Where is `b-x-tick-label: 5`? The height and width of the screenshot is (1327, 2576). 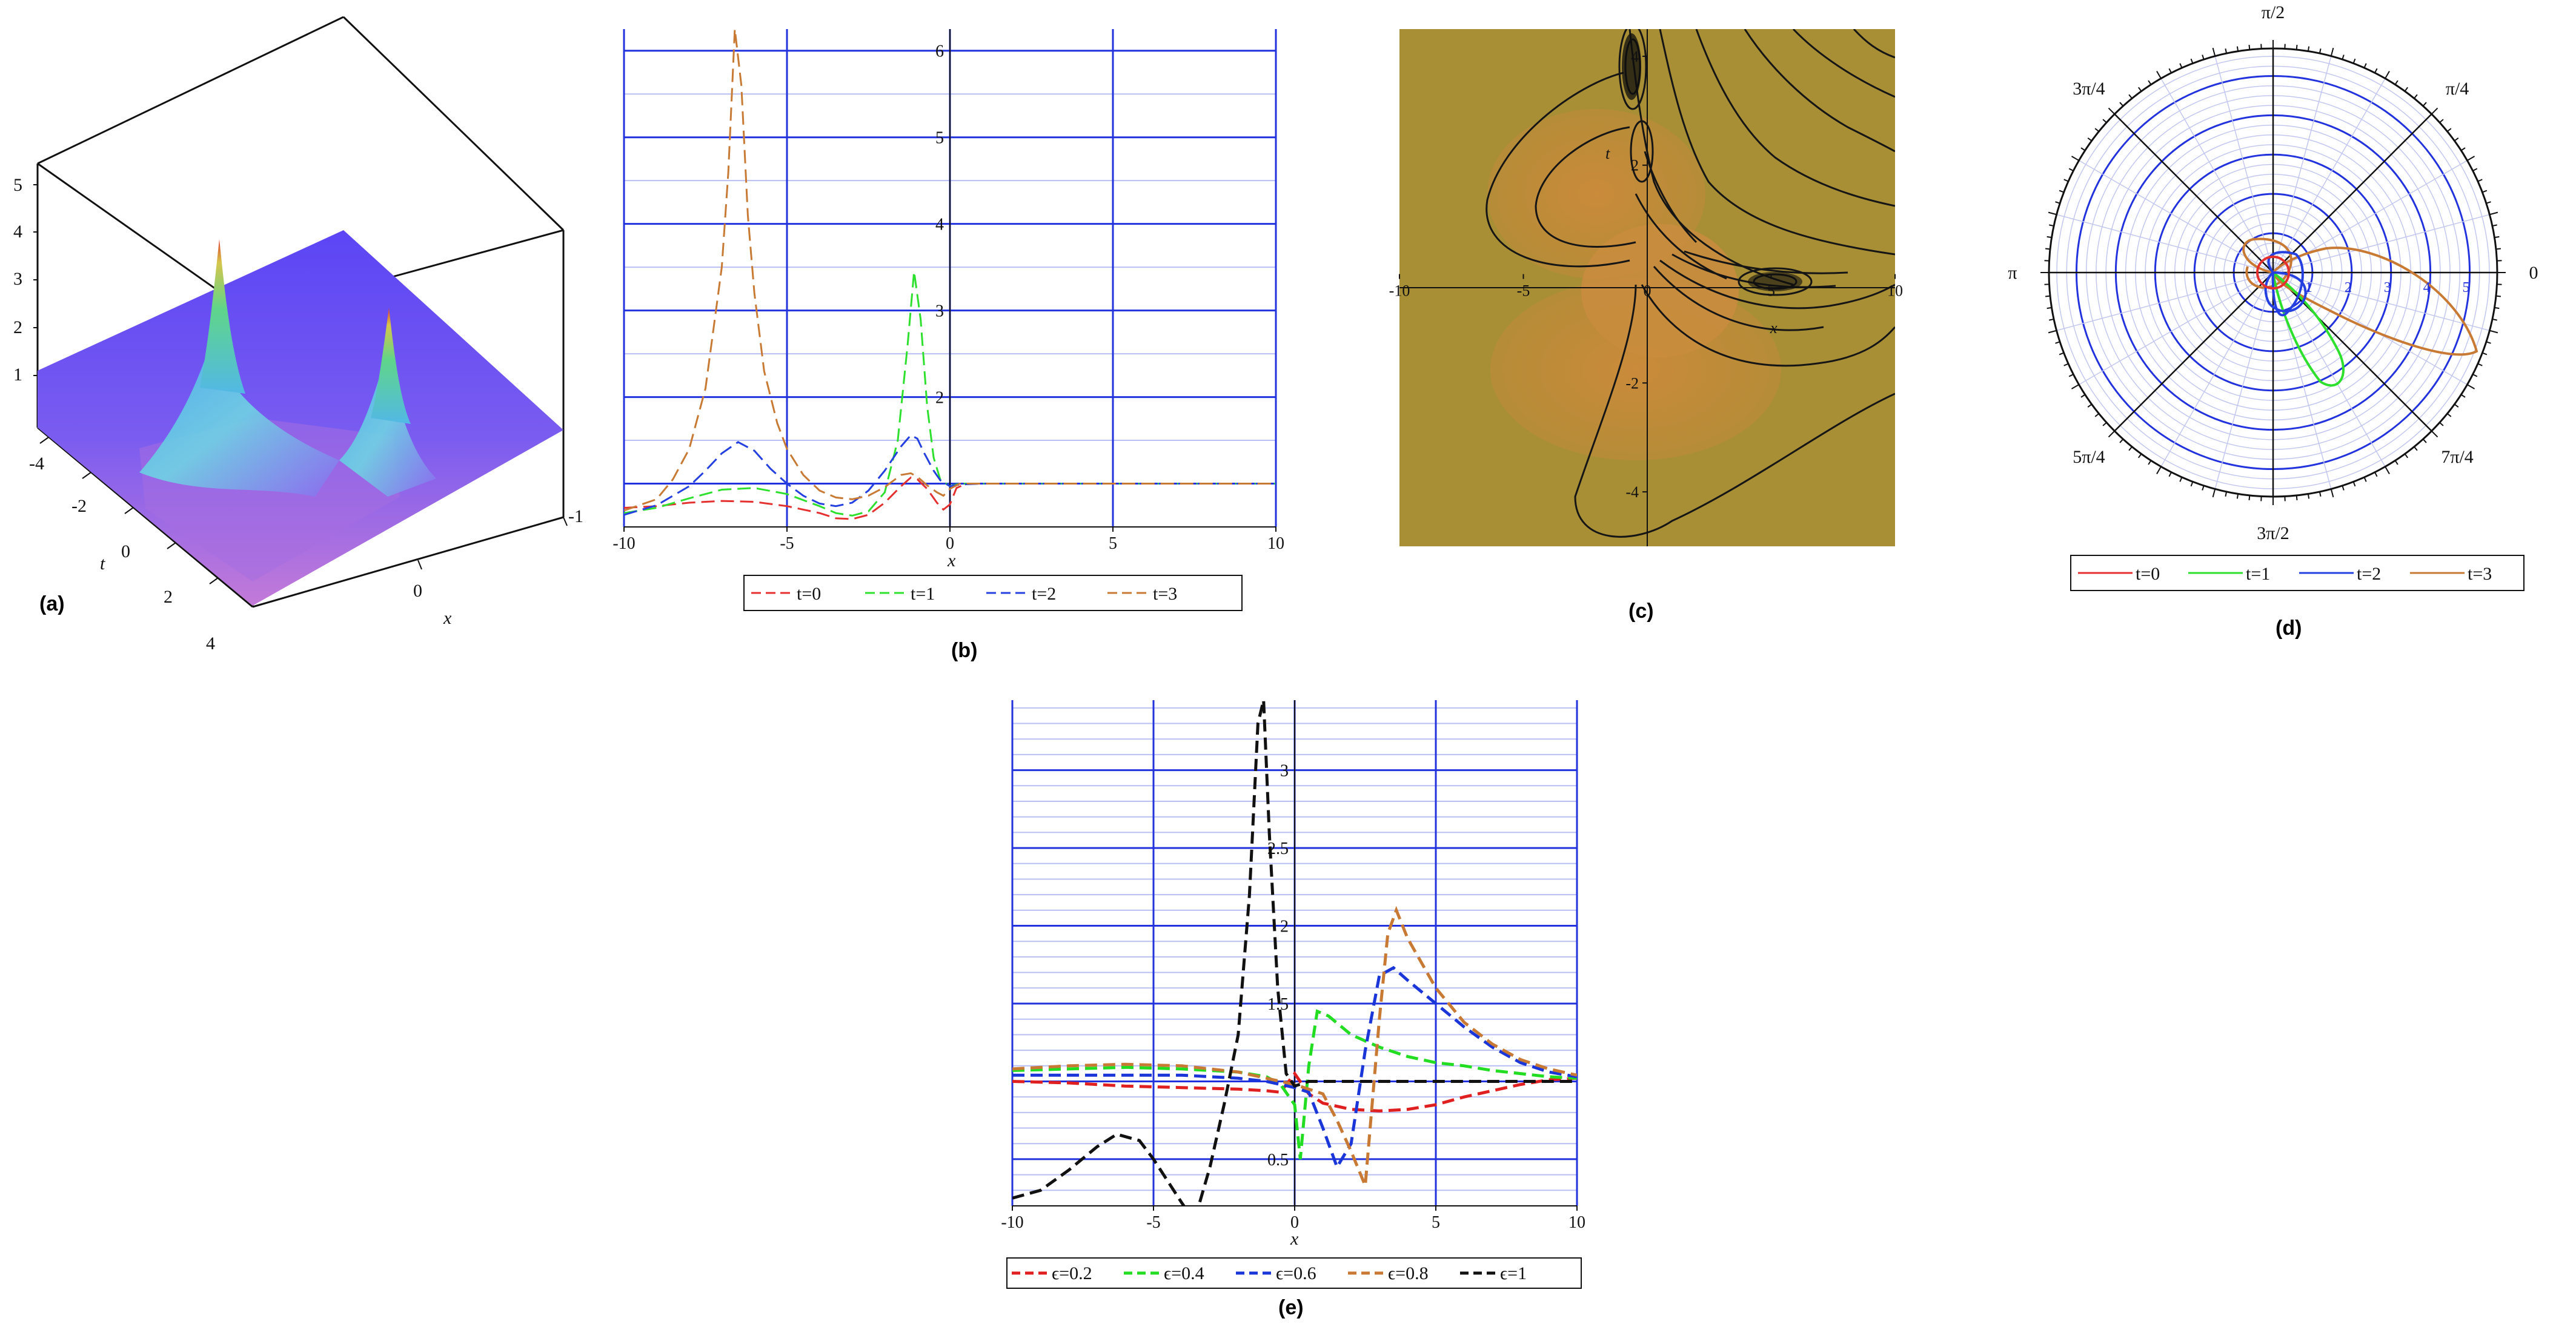 b-x-tick-label: 5 is located at coordinates (1113, 543).